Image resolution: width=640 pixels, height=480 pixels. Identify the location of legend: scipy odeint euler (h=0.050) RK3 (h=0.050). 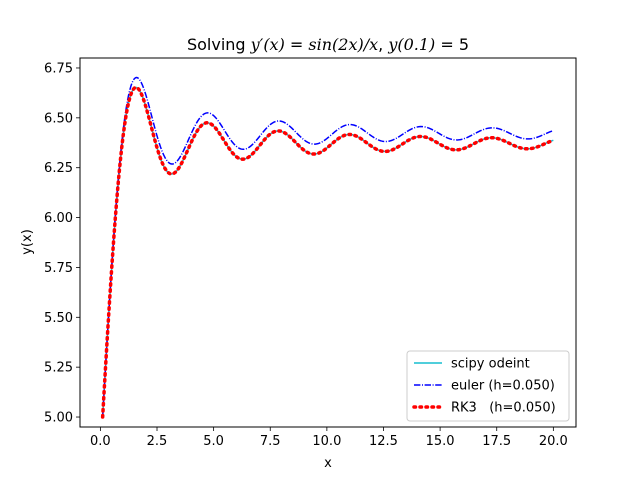
(488, 386).